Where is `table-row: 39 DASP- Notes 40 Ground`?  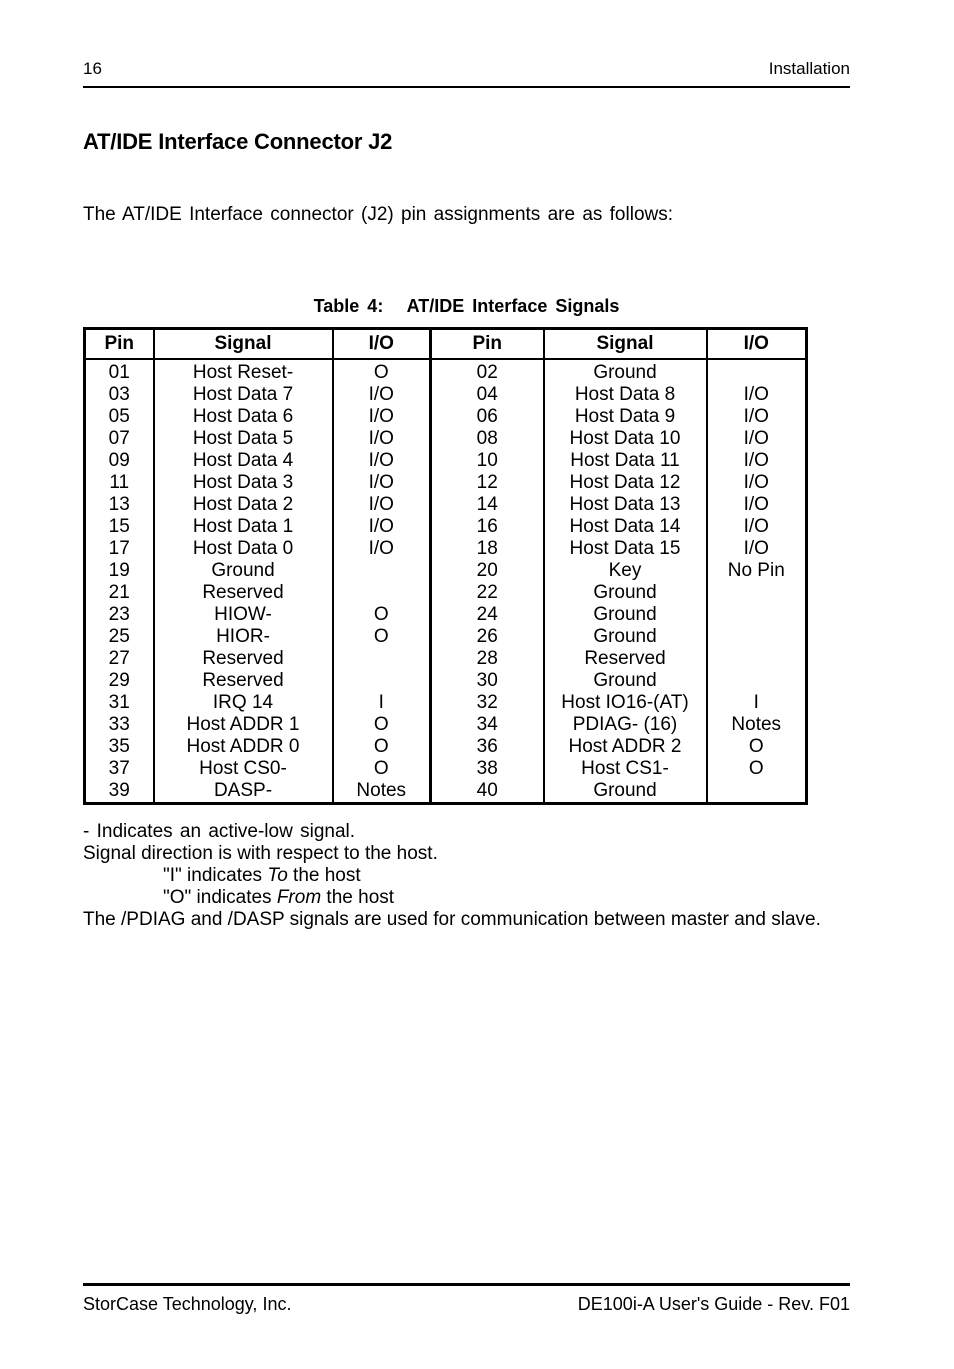 table-row: 39 DASP- Notes 40 Ground is located at coordinates (445, 791).